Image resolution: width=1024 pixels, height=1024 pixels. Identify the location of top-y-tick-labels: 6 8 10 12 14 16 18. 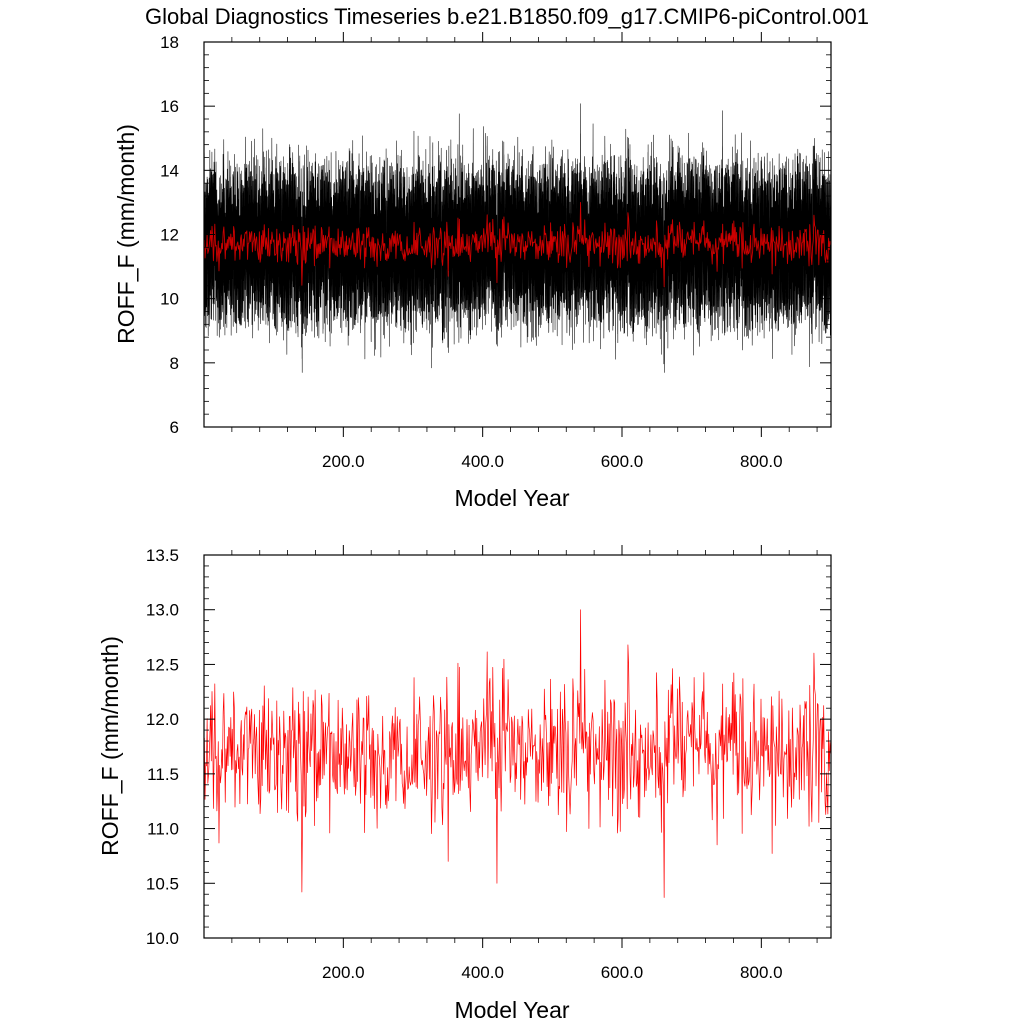
(169, 235).